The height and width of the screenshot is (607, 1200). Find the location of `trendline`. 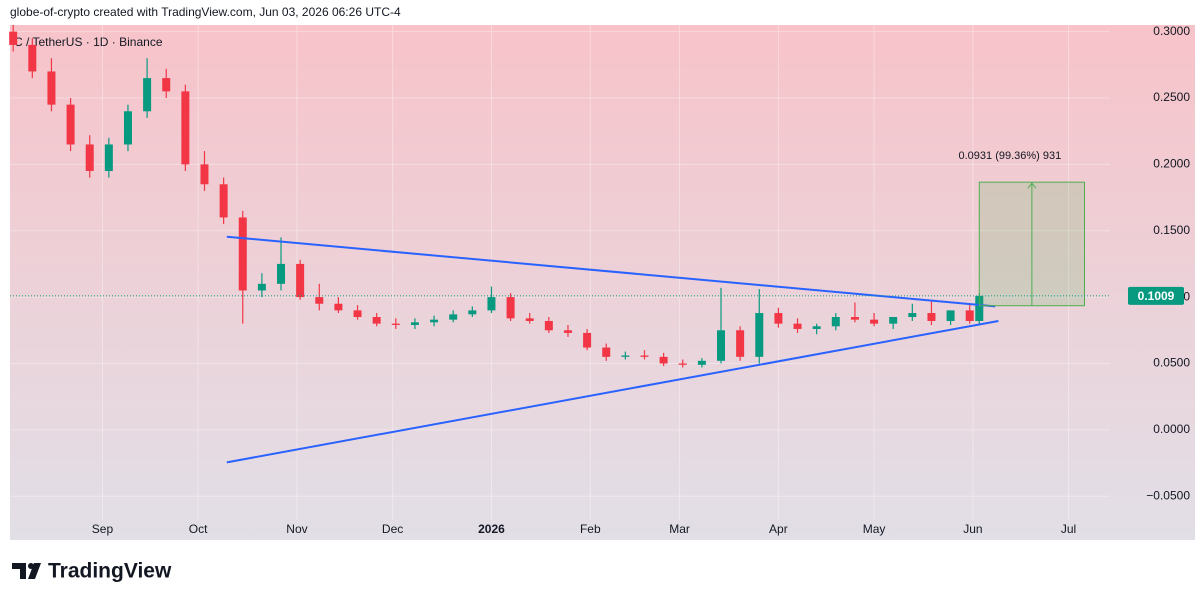

trendline is located at coordinates (611, 271).